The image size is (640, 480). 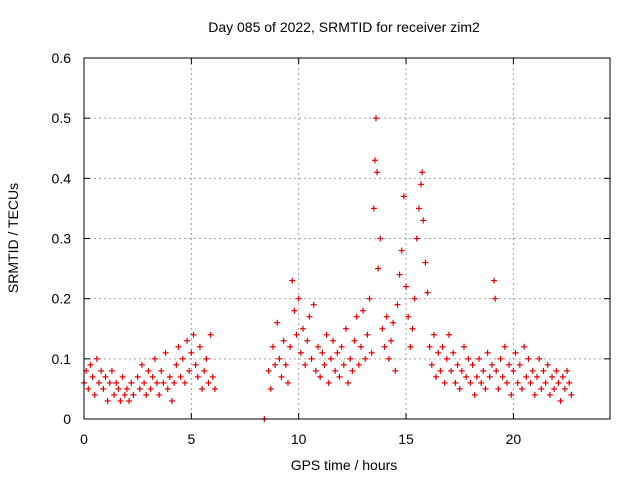 I want to click on y-tick-label: 0.1, so click(x=62, y=359).